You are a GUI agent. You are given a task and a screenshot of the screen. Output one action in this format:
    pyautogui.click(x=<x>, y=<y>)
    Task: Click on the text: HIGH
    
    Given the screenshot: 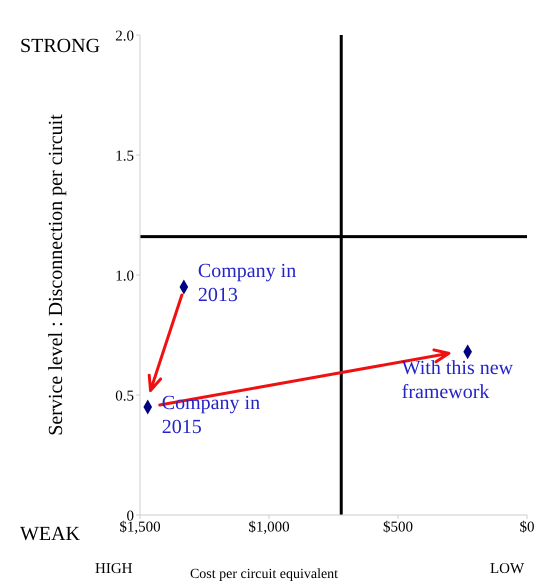 What is the action you would take?
    pyautogui.click(x=114, y=569)
    